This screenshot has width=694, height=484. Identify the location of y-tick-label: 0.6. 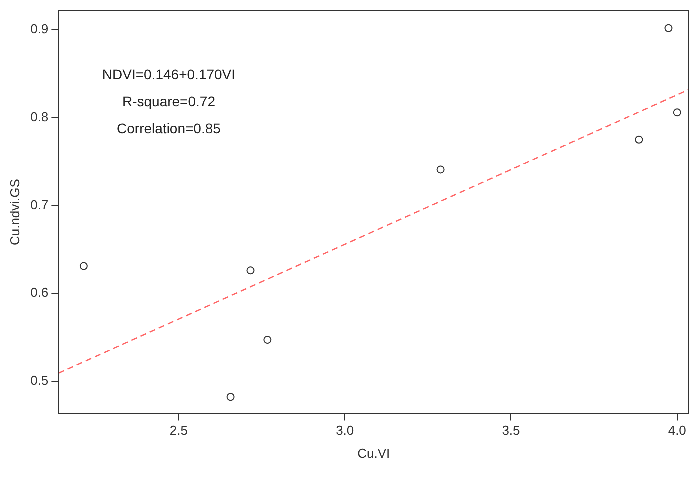
(39, 292).